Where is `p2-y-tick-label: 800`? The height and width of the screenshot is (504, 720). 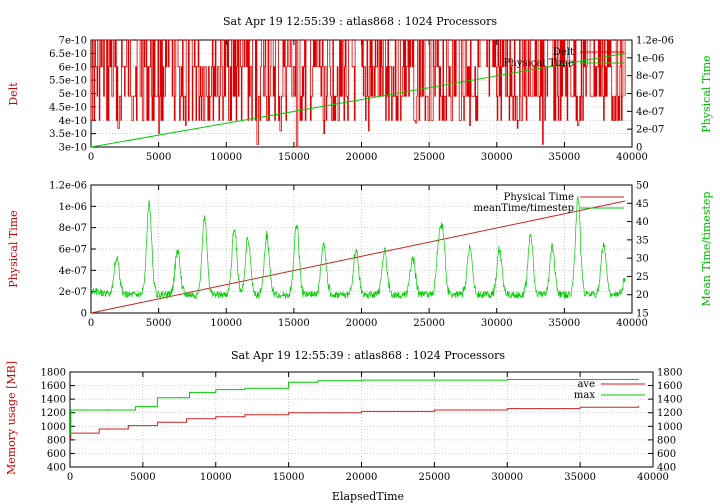 p2-y-tick-label: 800 is located at coordinates (56, 440).